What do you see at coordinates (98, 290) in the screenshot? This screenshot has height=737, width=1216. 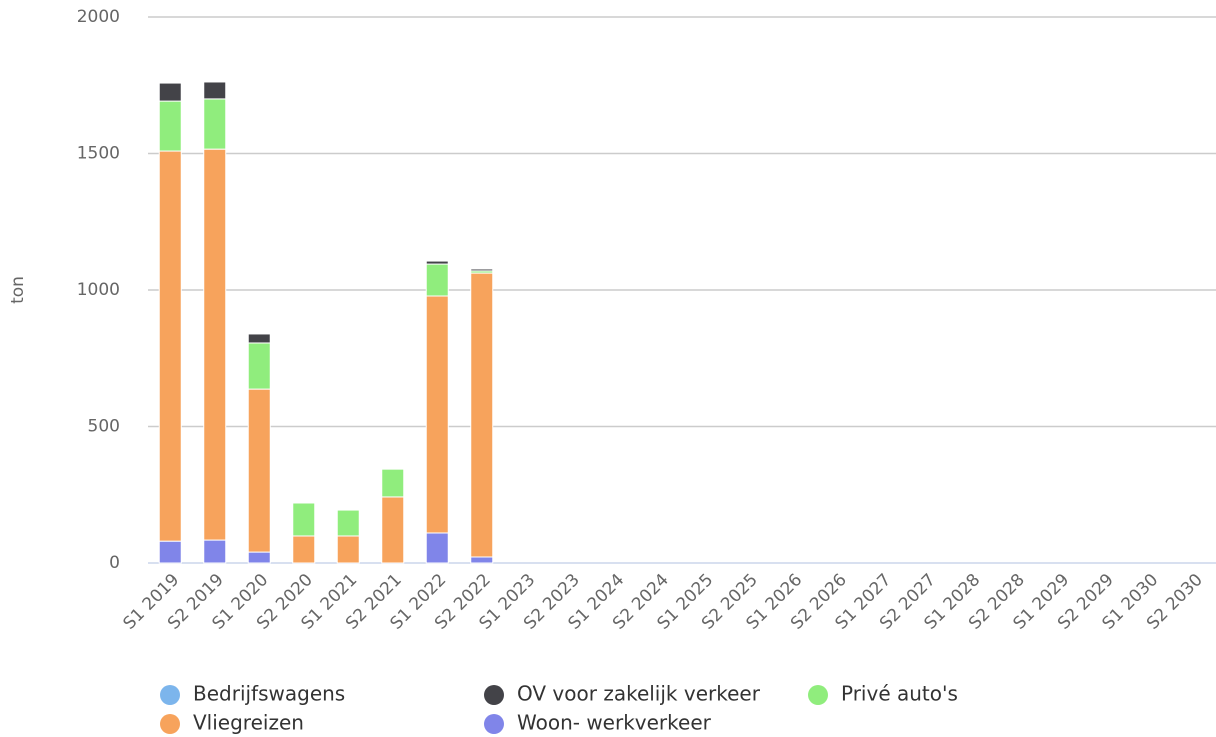 I see `y-tick-label: 1000` at bounding box center [98, 290].